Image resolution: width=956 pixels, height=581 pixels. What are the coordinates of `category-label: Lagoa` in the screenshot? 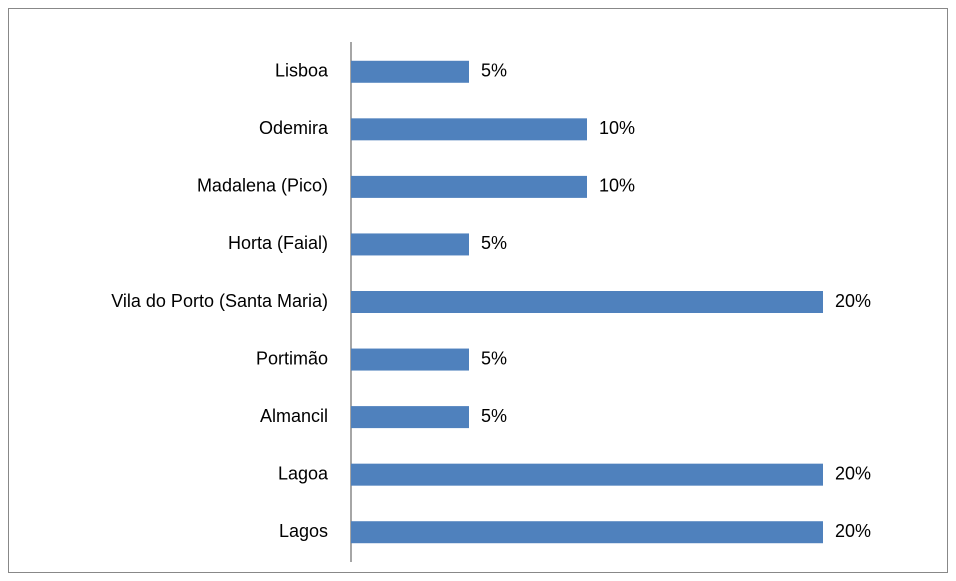 It's located at (303, 473).